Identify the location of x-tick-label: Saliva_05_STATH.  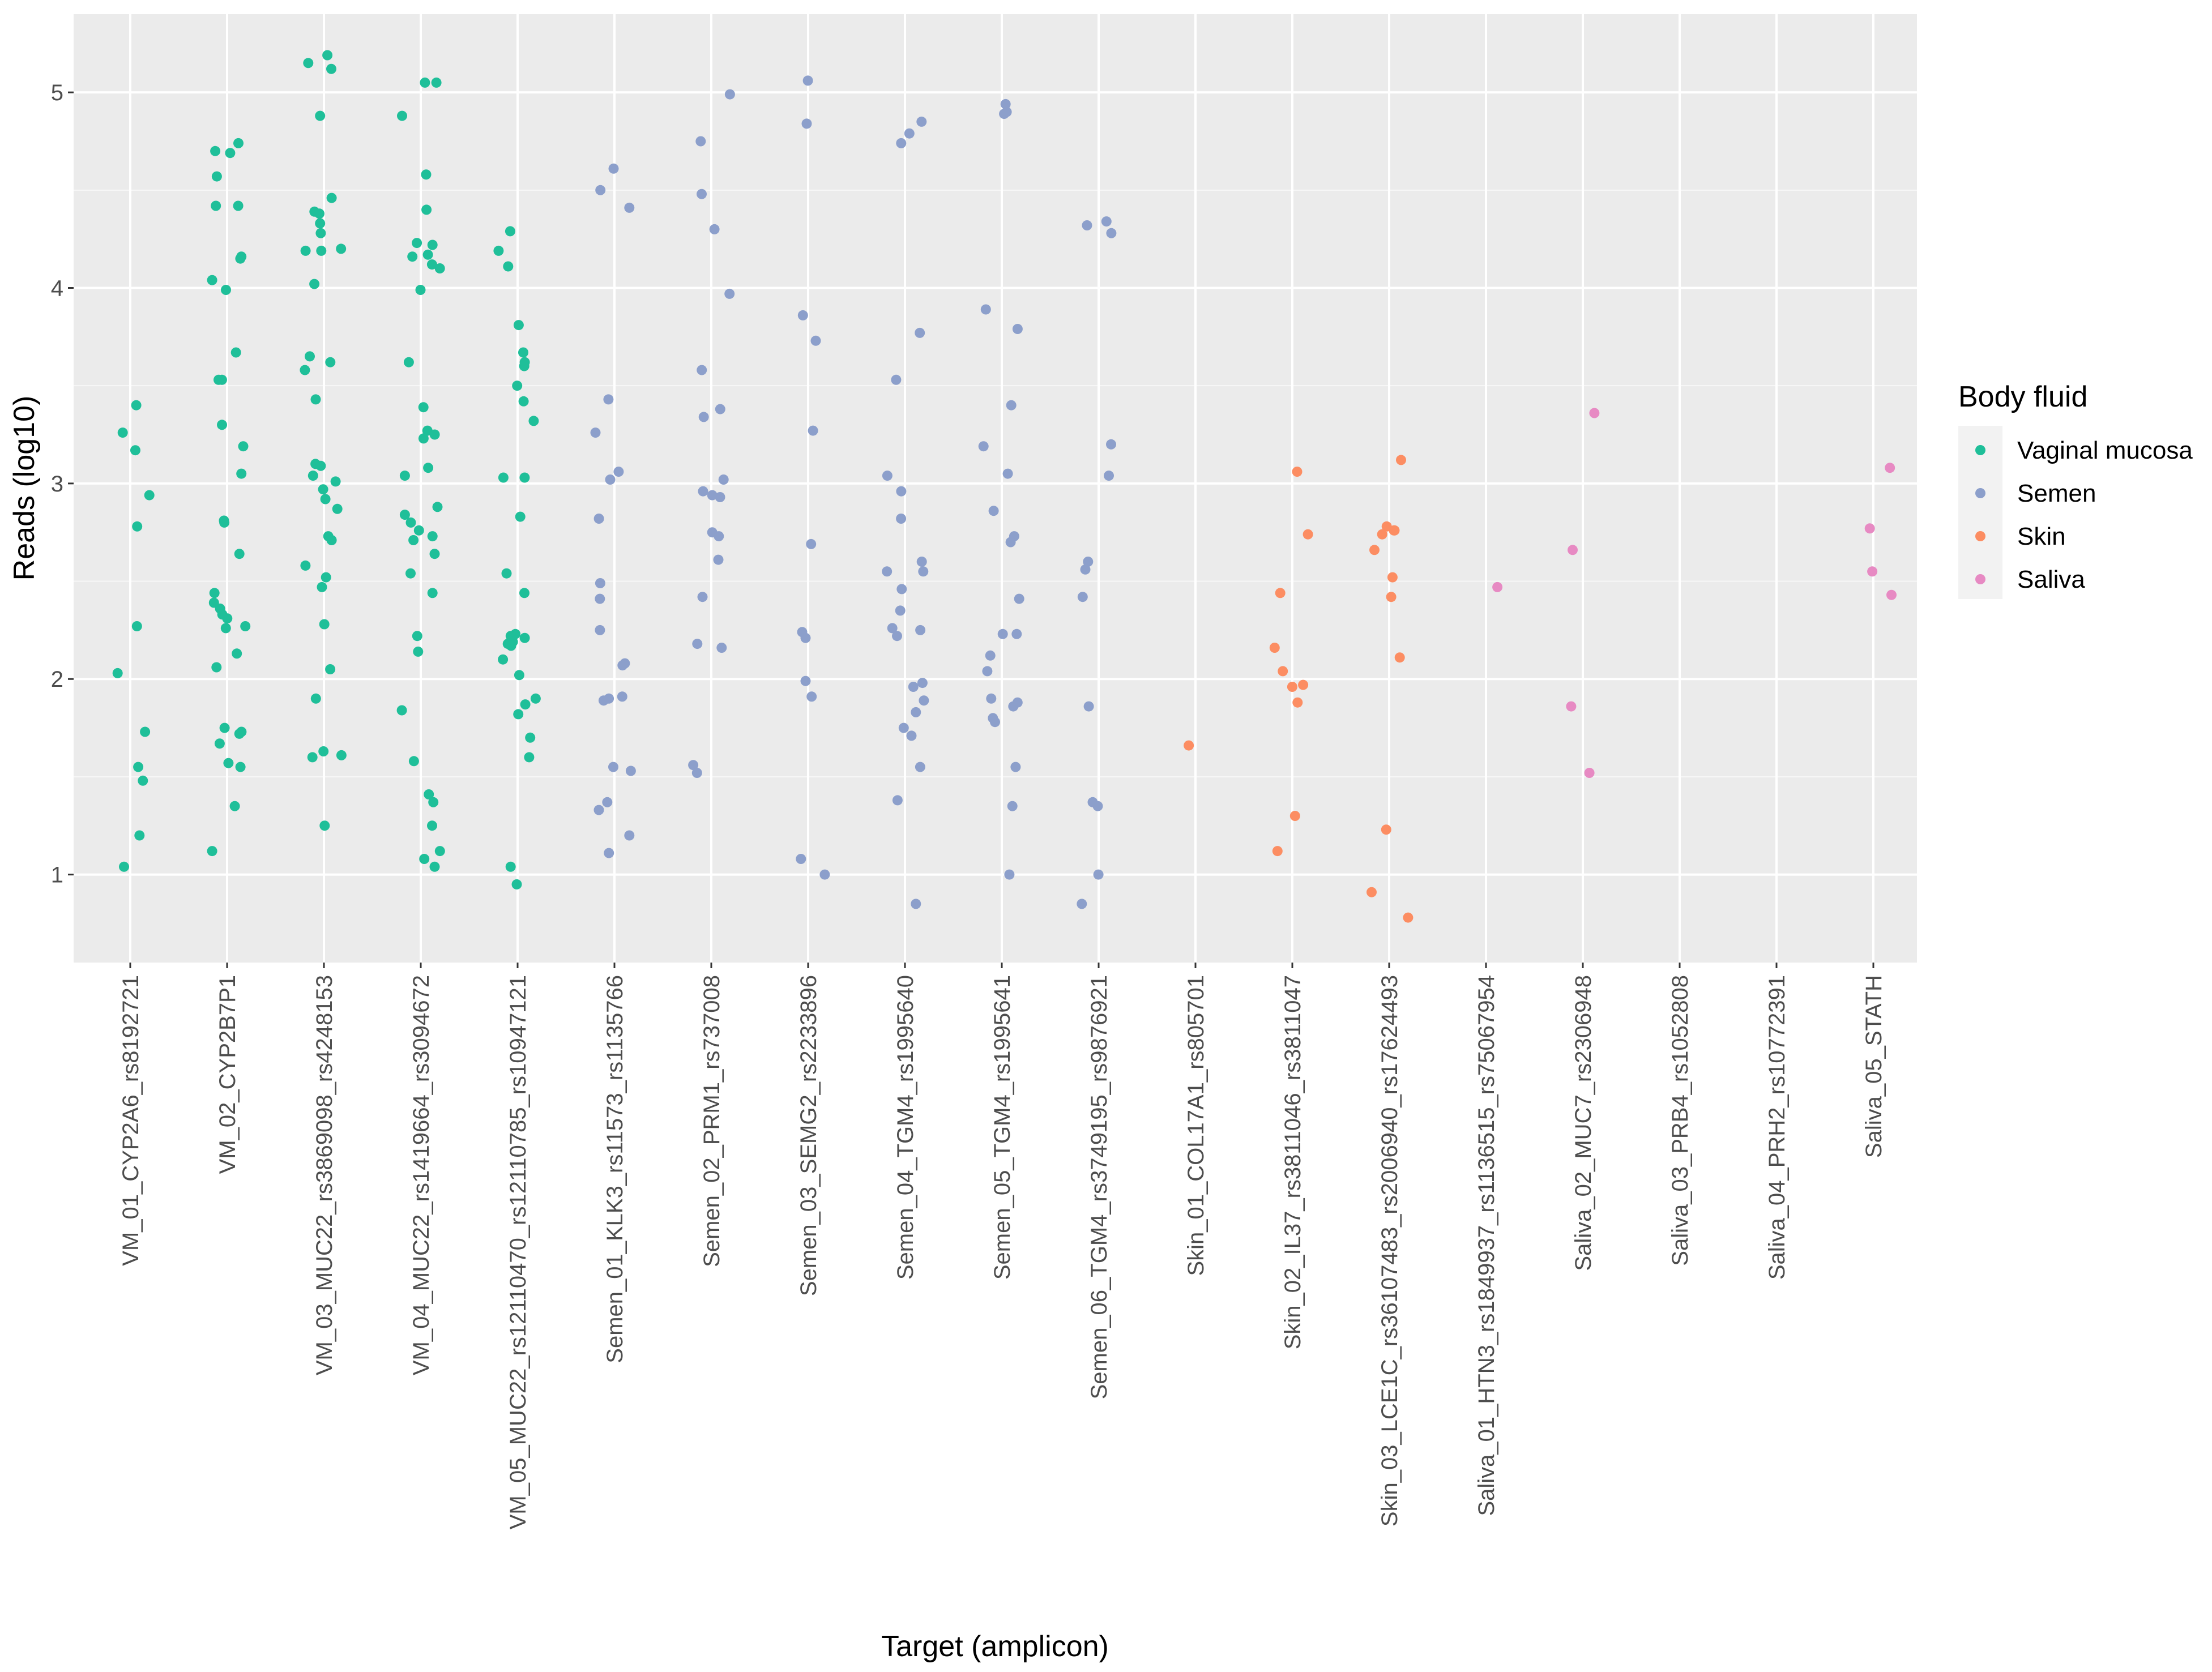
(1873, 1066).